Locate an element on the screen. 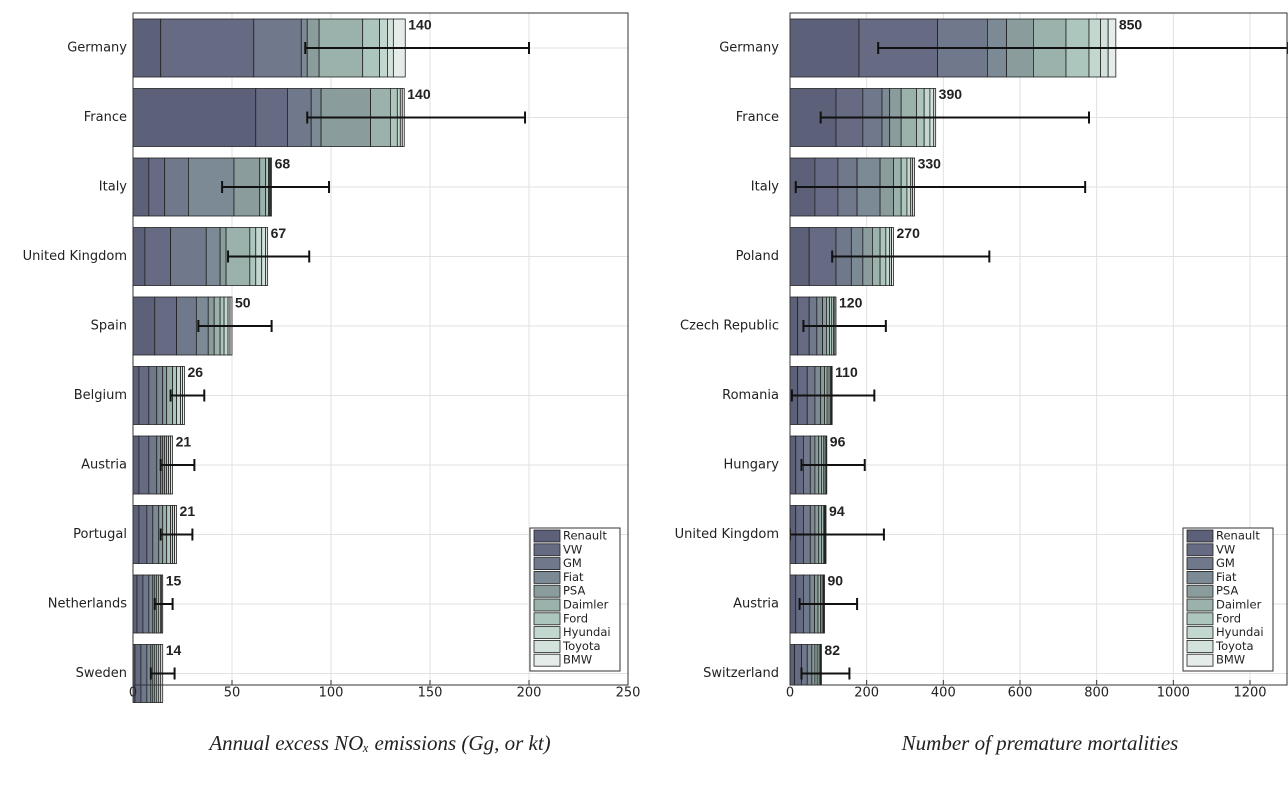 This screenshot has width=1288, height=785. data-label: 67 is located at coordinates (279, 233).